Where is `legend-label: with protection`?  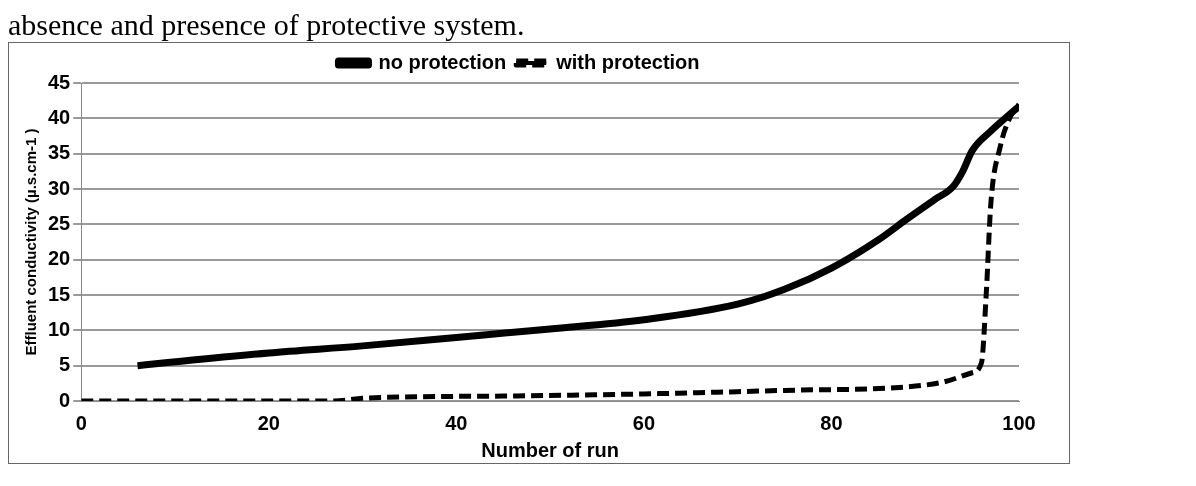
legend-label: with protection is located at coordinates (627, 61).